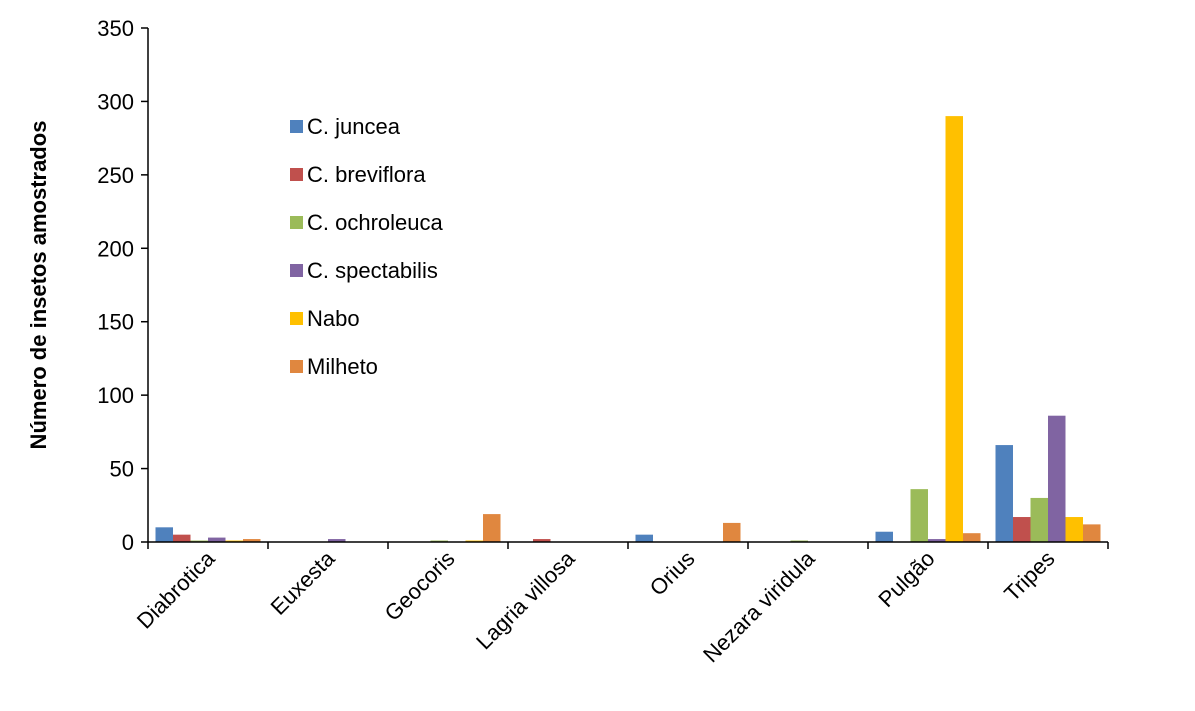  What do you see at coordinates (333, 318) in the screenshot?
I see `legend-label: Nabo` at bounding box center [333, 318].